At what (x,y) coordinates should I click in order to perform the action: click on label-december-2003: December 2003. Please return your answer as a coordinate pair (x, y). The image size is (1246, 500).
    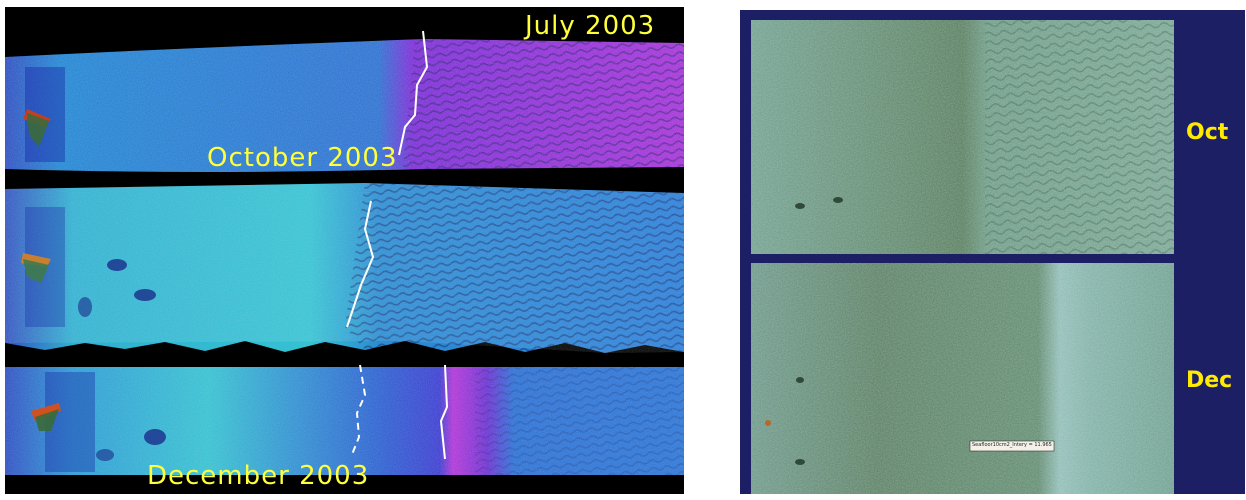
    Looking at the image, I should click on (258, 476).